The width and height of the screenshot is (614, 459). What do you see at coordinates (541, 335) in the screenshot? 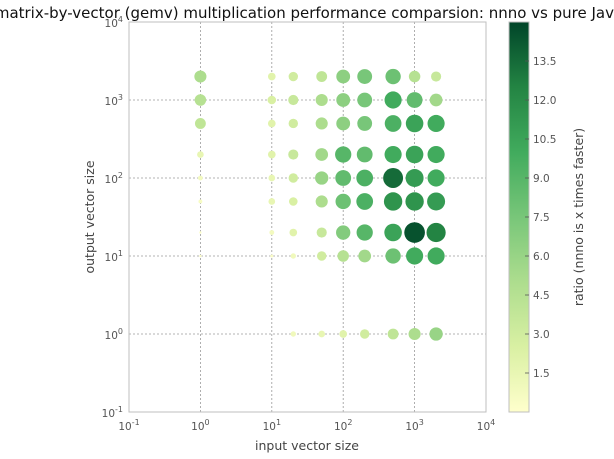
I see `colorbar-tick-label: 3.0` at bounding box center [541, 335].